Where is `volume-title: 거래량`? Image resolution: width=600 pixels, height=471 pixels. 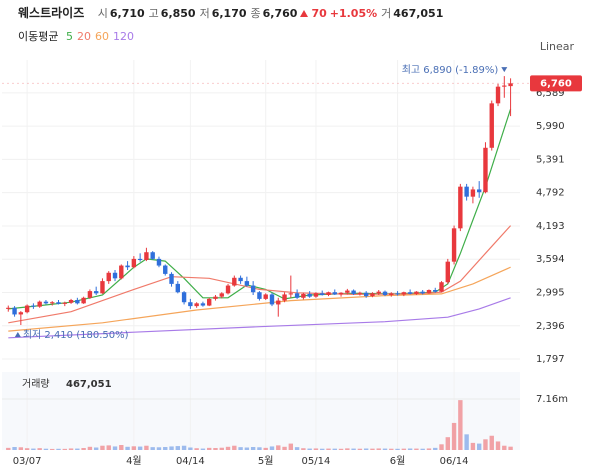
volume-title: 거래량 is located at coordinates (36, 384).